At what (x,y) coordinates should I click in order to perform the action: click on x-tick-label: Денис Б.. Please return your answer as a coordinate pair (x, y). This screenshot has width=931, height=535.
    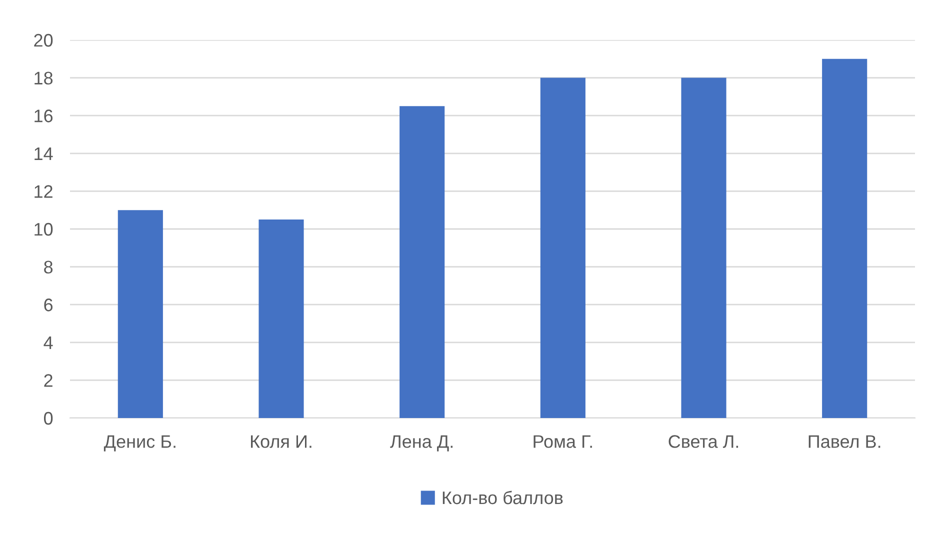
    Looking at the image, I should click on (140, 443).